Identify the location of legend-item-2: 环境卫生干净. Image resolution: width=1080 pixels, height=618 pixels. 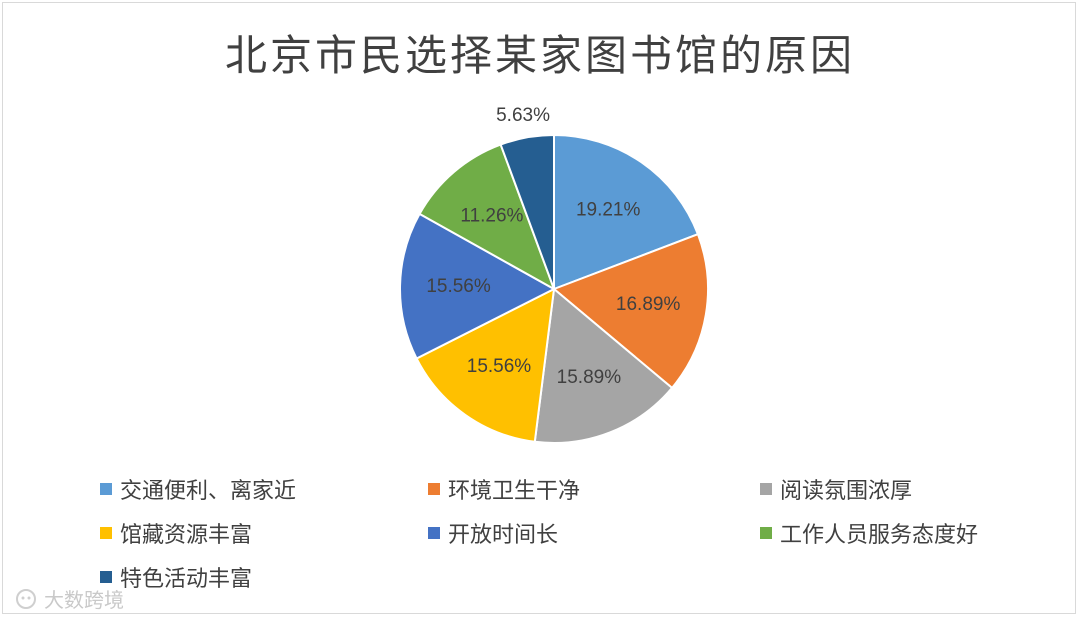
(504, 489).